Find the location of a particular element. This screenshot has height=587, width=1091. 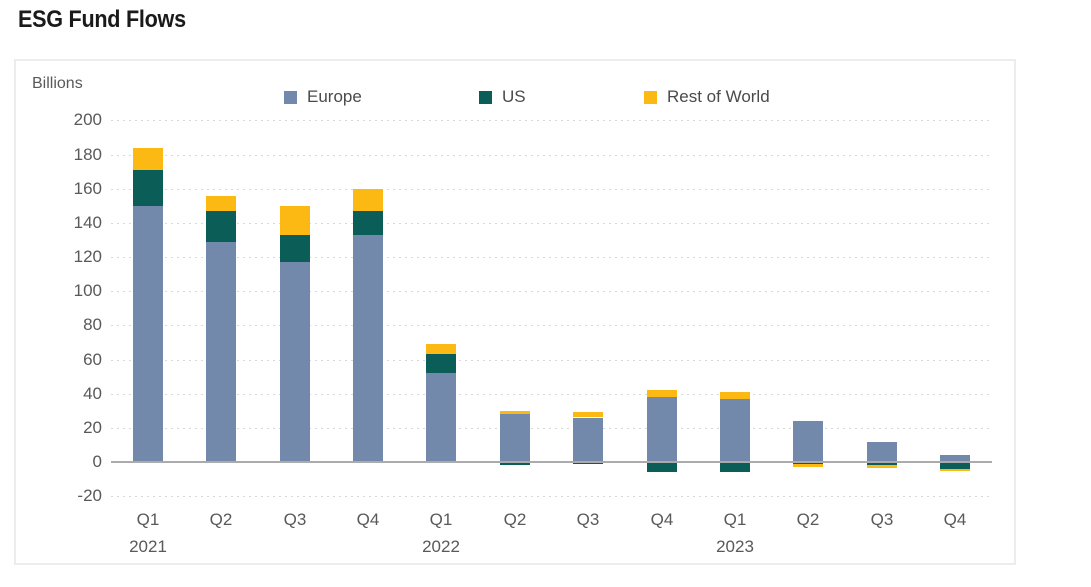

bar-segment-rest-of-world-q1-2022 is located at coordinates (441, 349).